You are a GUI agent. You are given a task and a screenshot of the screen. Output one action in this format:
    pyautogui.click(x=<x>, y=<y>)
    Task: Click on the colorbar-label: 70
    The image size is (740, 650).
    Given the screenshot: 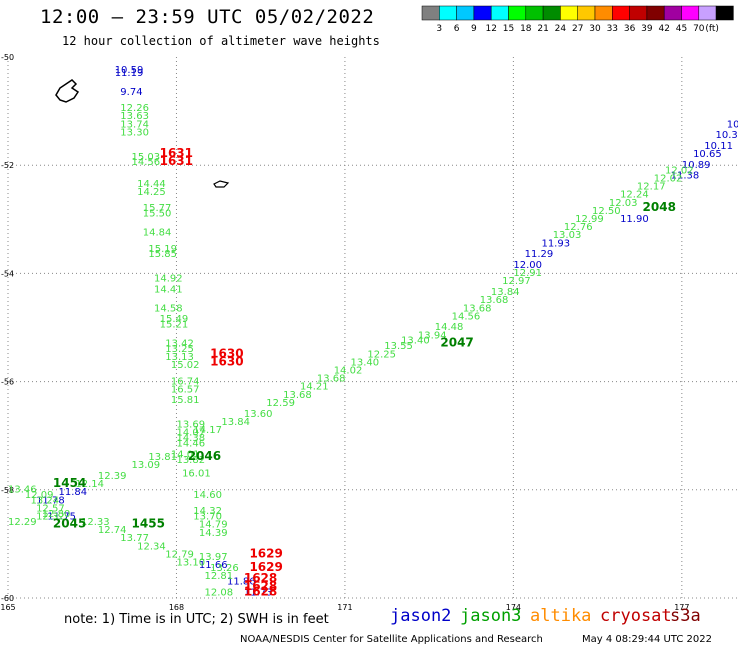 What is the action you would take?
    pyautogui.click(x=699, y=29)
    